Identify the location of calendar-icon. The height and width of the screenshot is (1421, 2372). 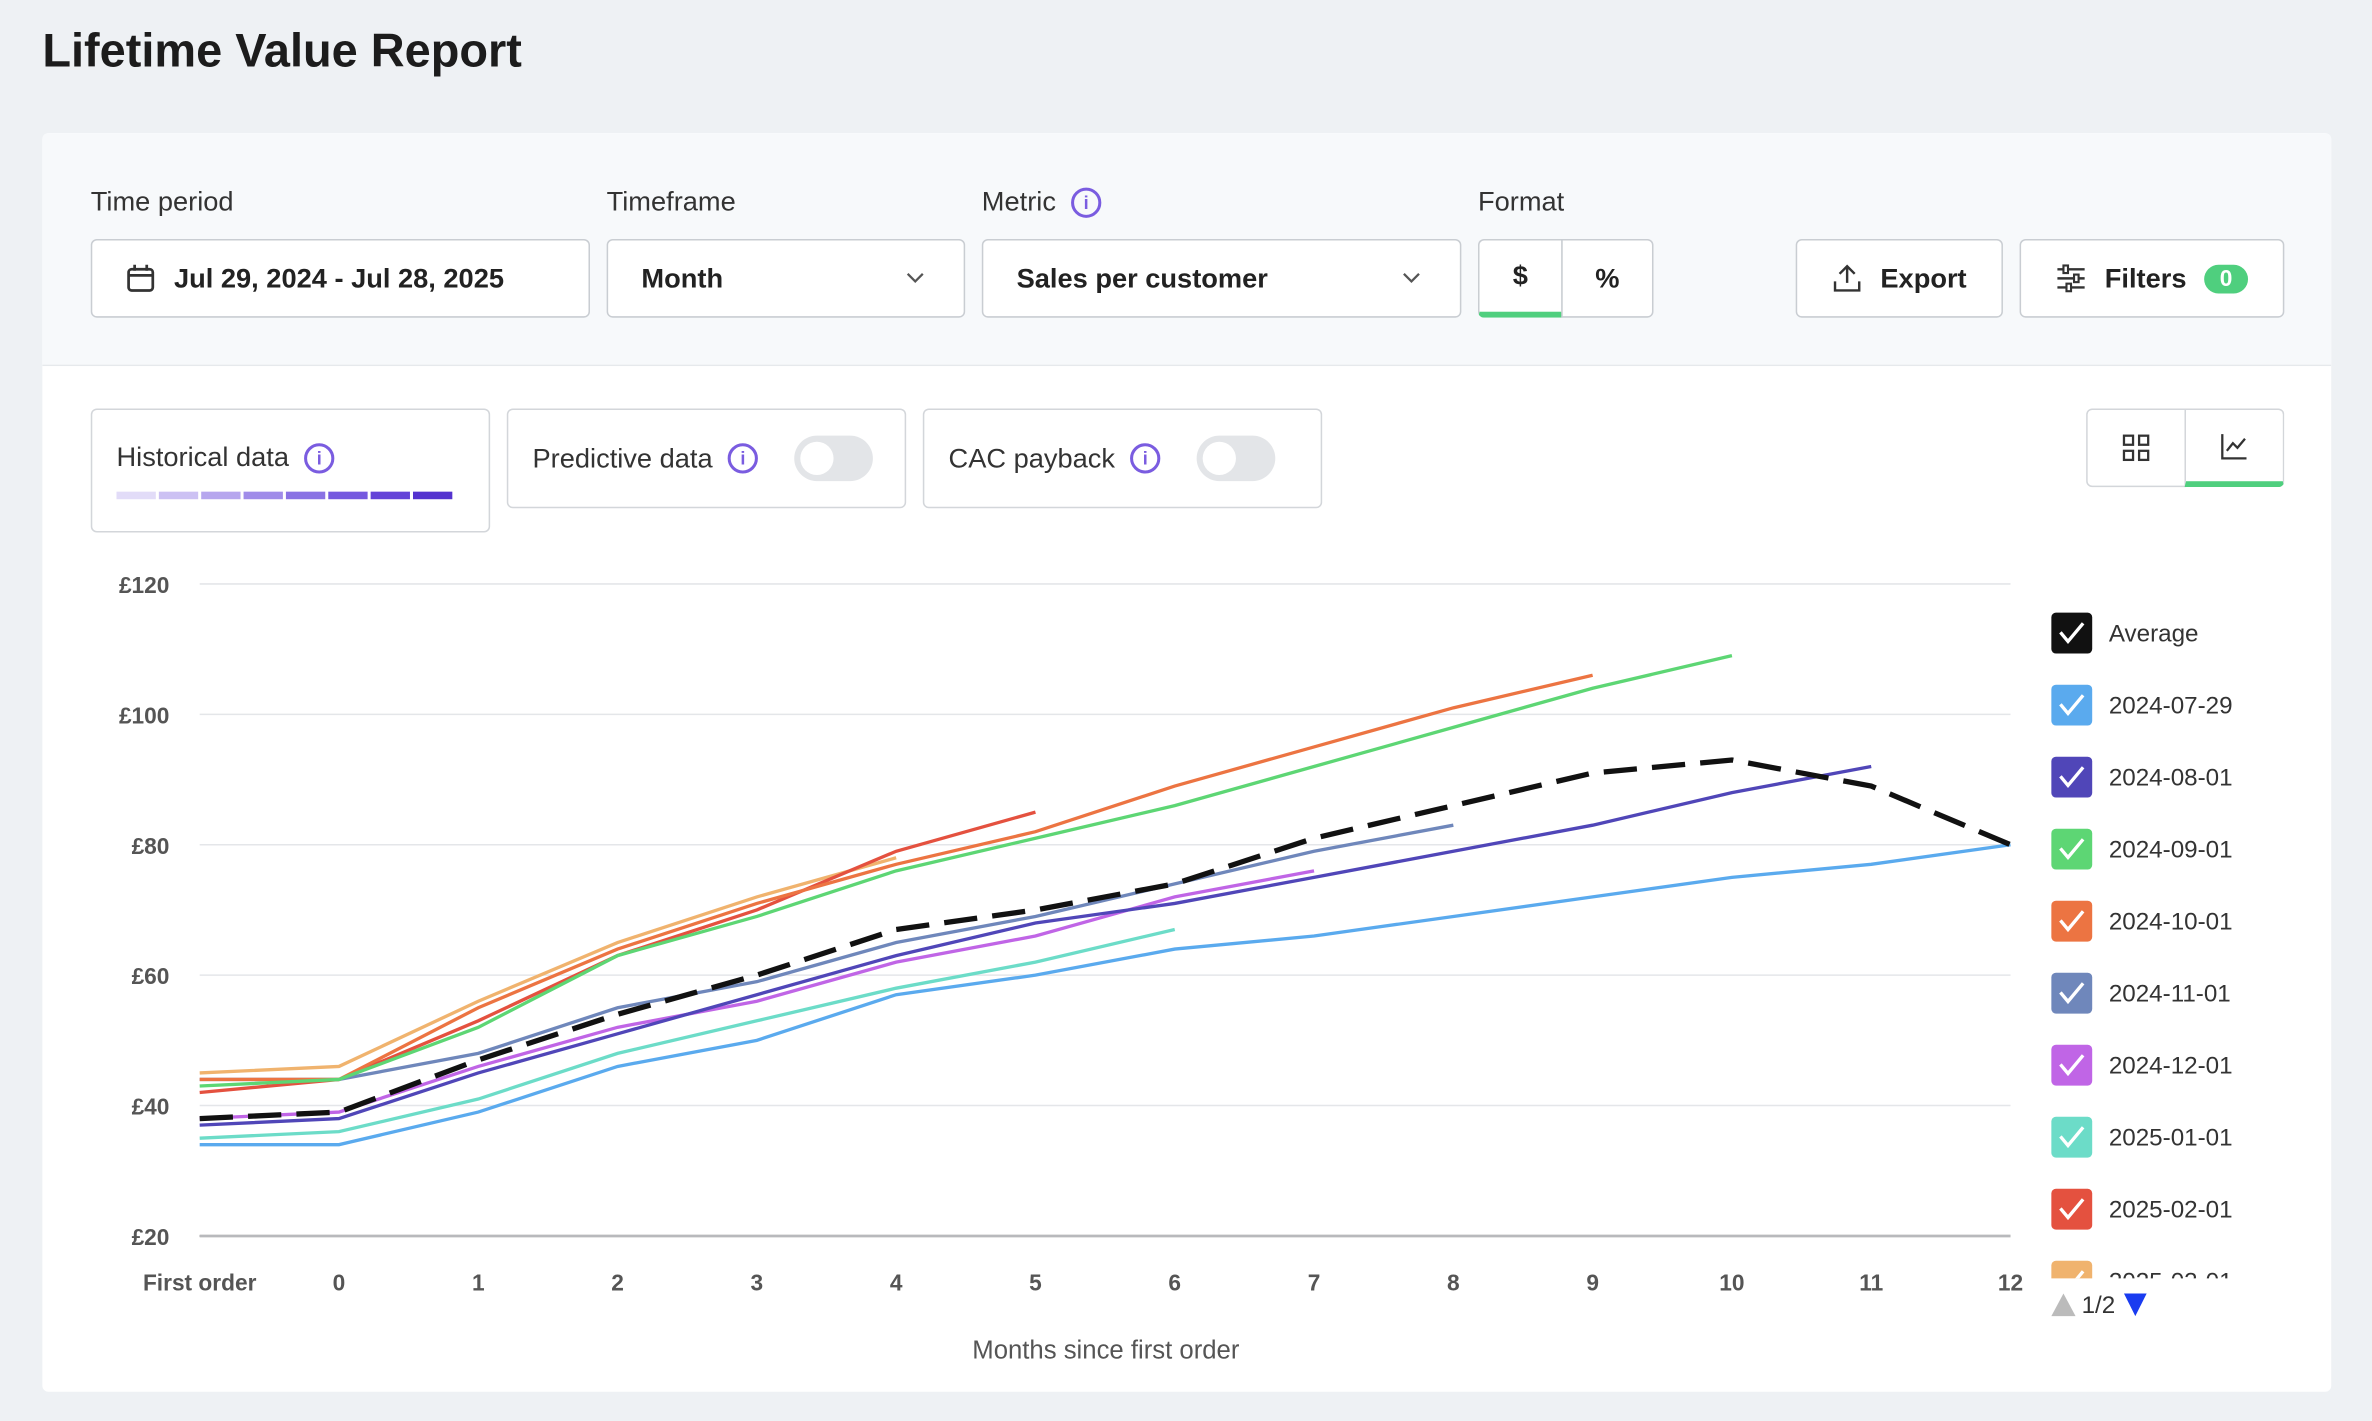
(141, 278).